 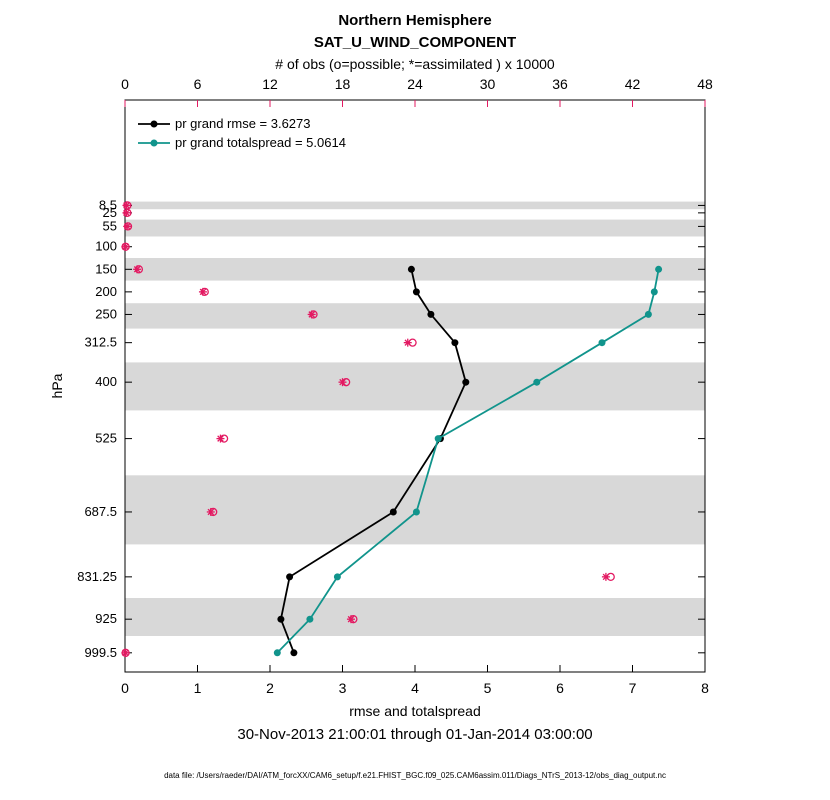 I want to click on pressure-tick-label: 150, so click(x=106, y=268).